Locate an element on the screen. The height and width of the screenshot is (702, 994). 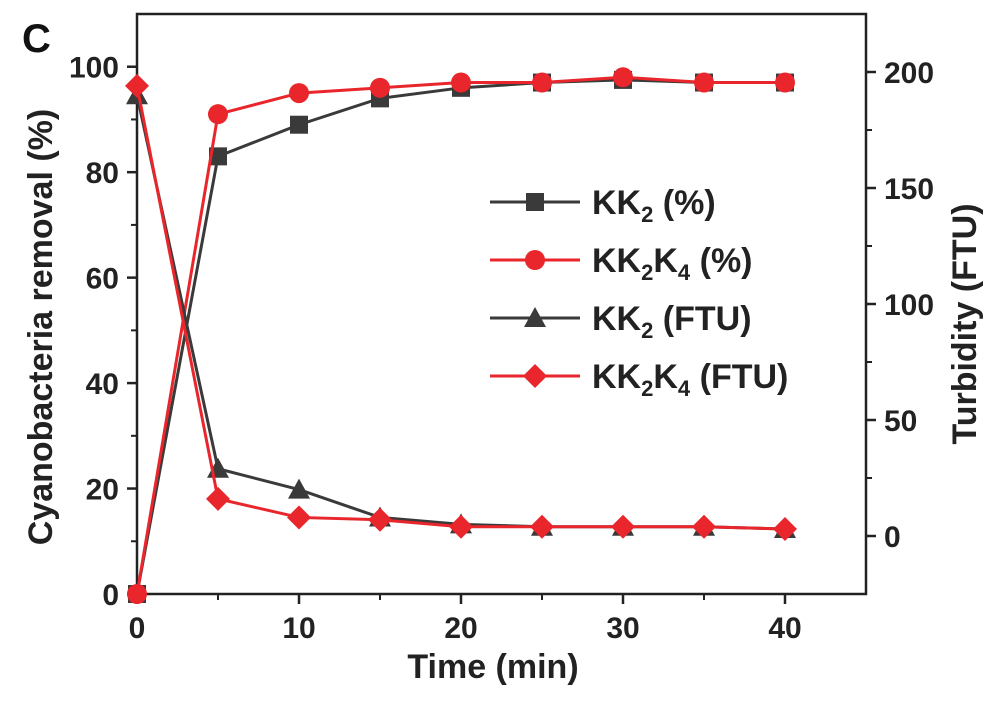
y-tick-label: 20 is located at coordinates (102, 490).